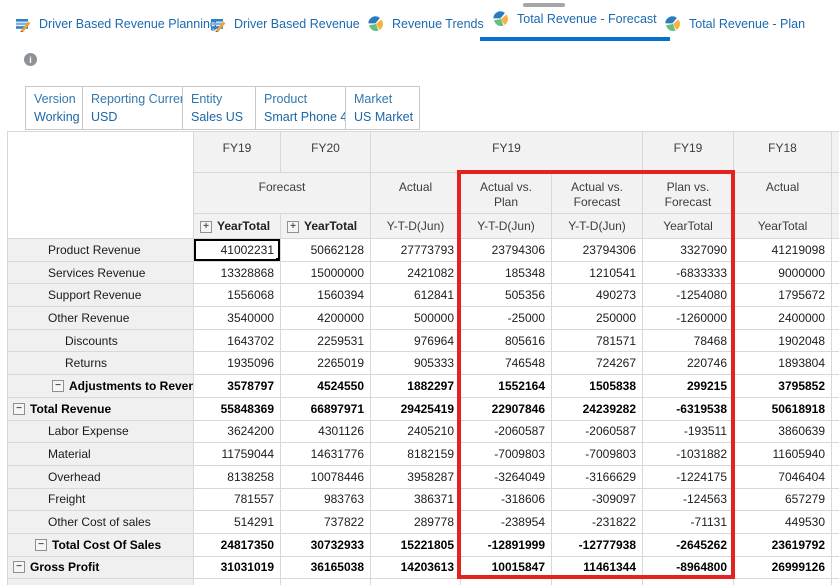 This screenshot has width=839, height=585. I want to click on collapse-icon: −, so click(58, 385).